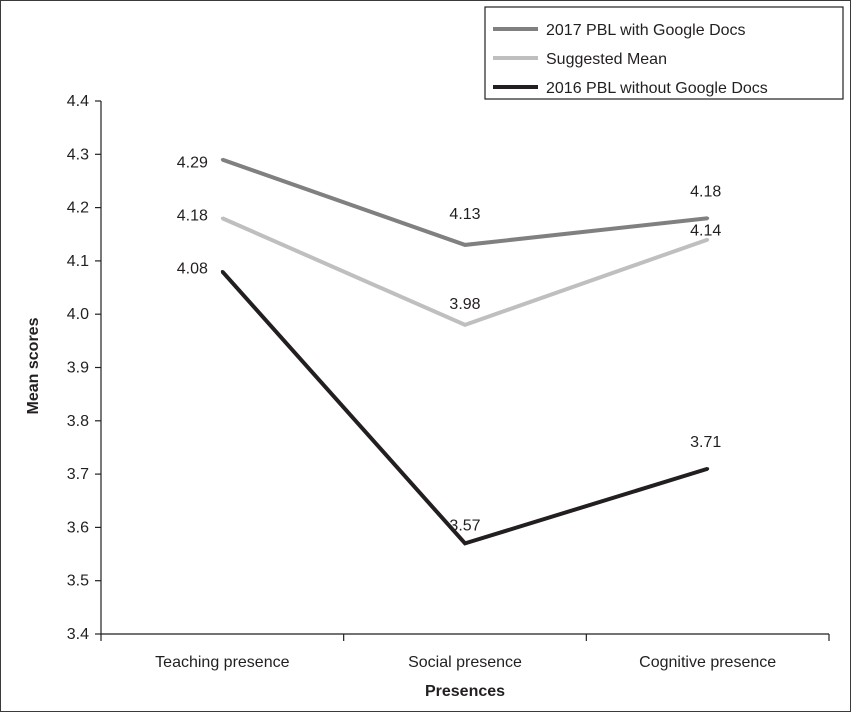  I want to click on y-tick-label: 3.4, so click(78, 634).